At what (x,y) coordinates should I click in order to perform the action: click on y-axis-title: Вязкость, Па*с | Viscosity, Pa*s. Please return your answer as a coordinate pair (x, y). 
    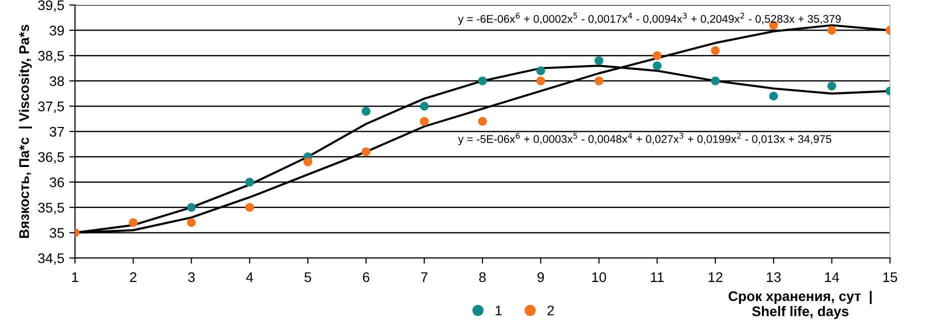
    Looking at the image, I should click on (25, 131).